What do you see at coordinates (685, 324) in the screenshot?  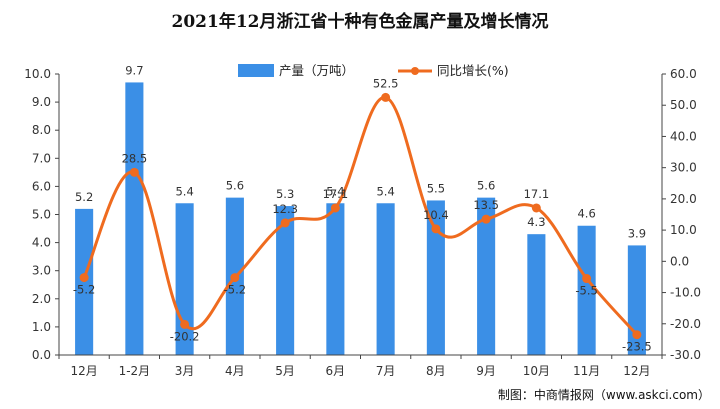 I see `y-right-tick-label: -20.0` at bounding box center [685, 324].